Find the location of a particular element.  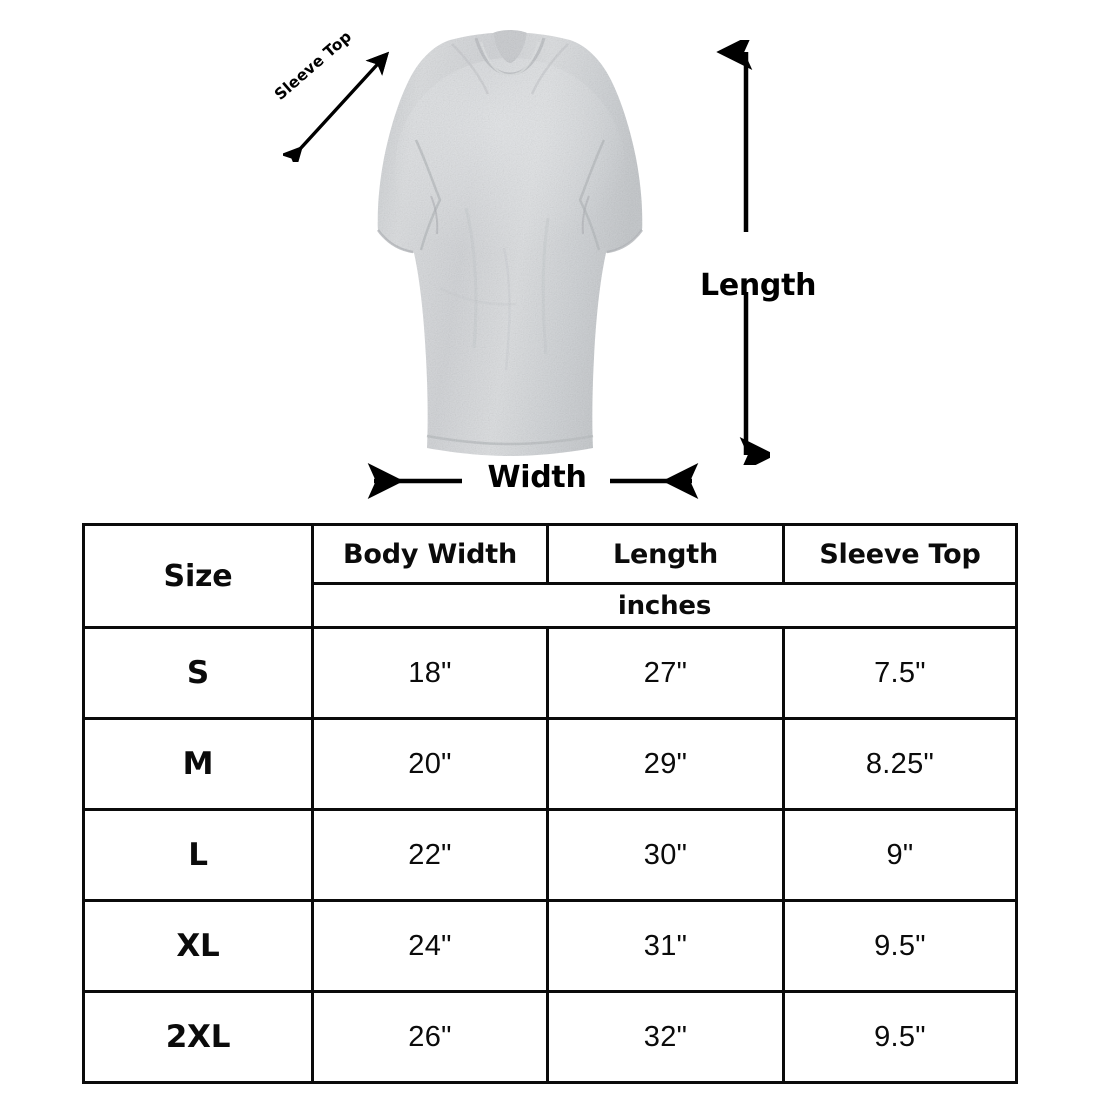

collar-band is located at coordinates (510, 46).